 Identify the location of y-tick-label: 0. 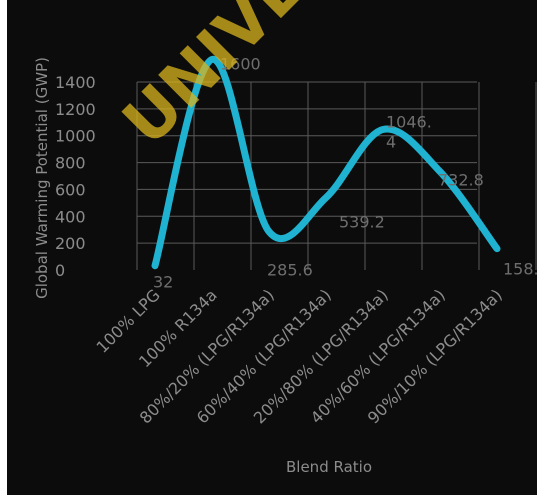
(60, 270).